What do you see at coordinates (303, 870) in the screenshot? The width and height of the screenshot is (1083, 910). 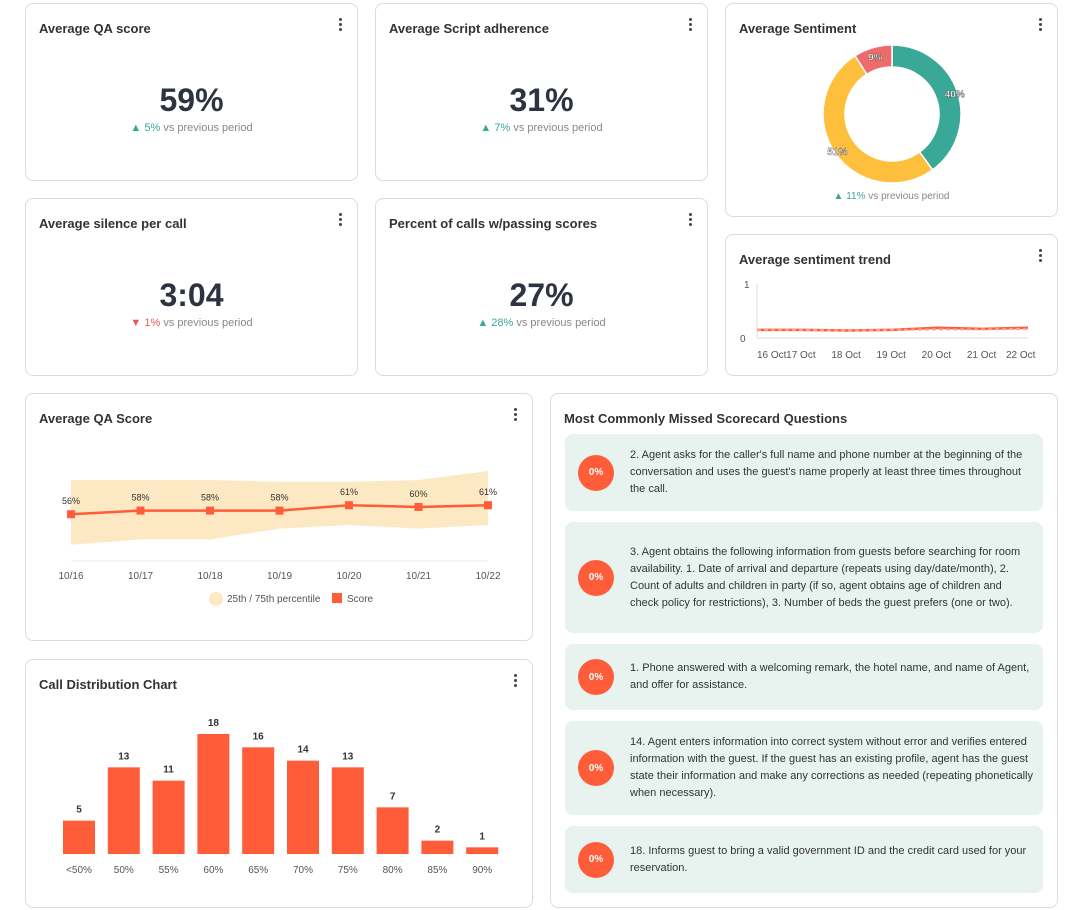 I see `x-tick-label: 70%` at bounding box center [303, 870].